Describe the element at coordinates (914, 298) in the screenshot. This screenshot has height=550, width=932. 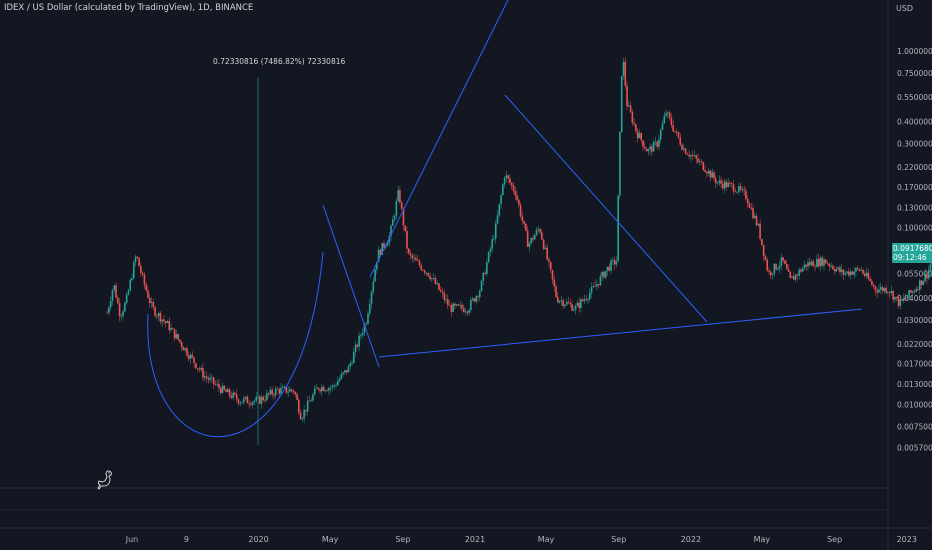
I see `price-tick-label: 0.04000000` at that location.